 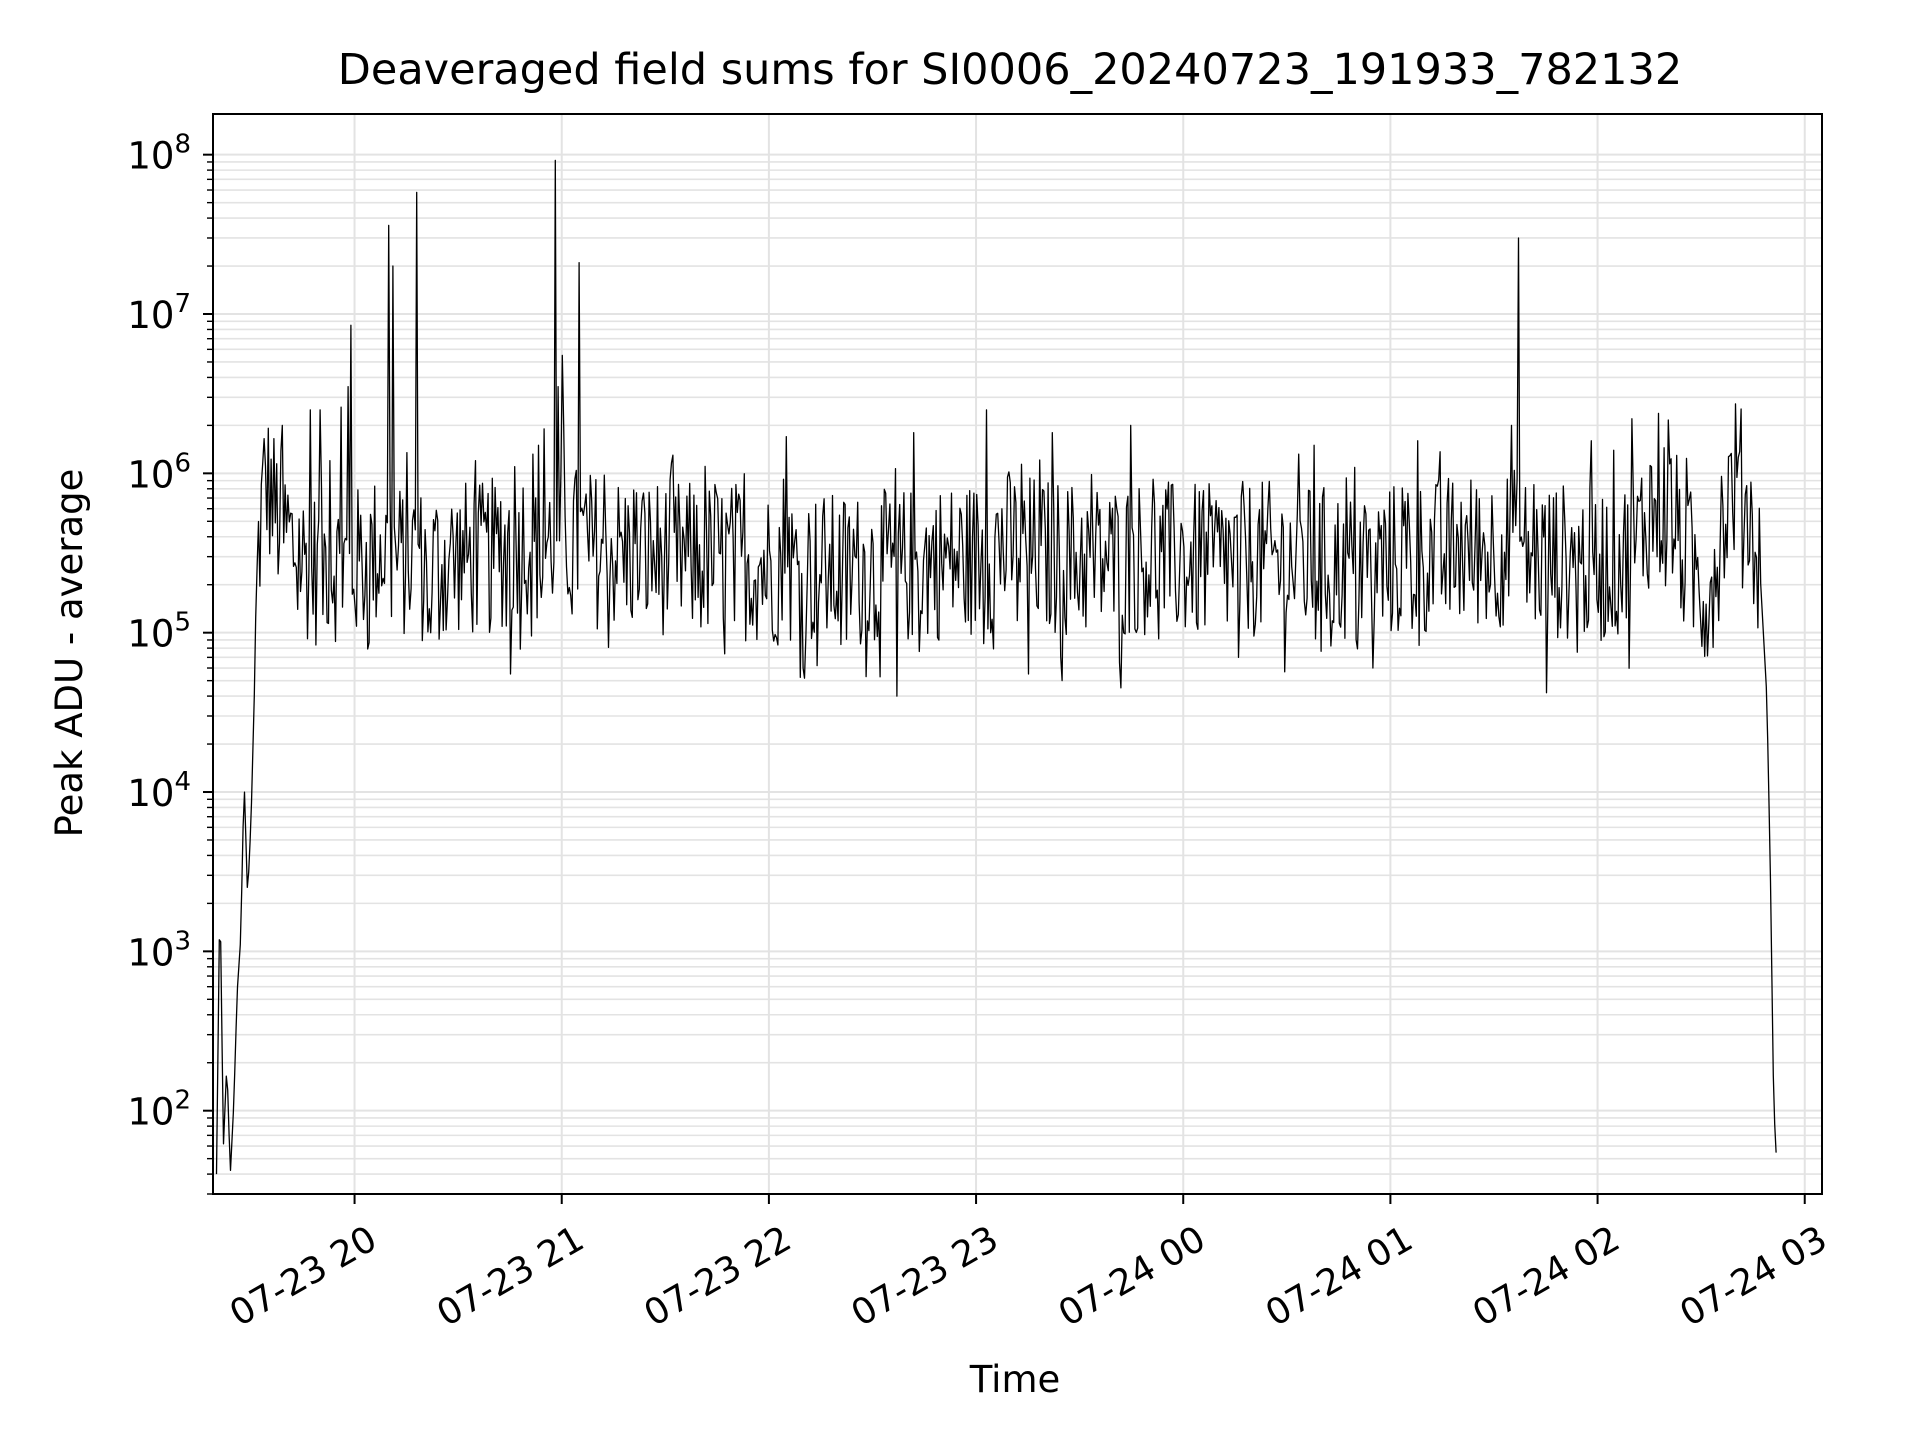 I want to click on y-tick-label: 104, so click(x=159, y=791).